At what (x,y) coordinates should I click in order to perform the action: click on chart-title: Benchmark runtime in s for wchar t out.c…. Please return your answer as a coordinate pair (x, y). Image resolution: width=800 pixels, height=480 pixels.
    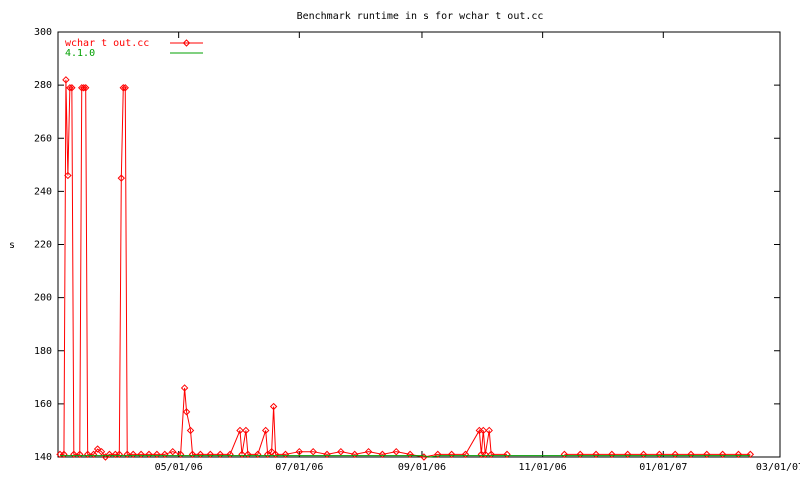
    Looking at the image, I should click on (420, 16).